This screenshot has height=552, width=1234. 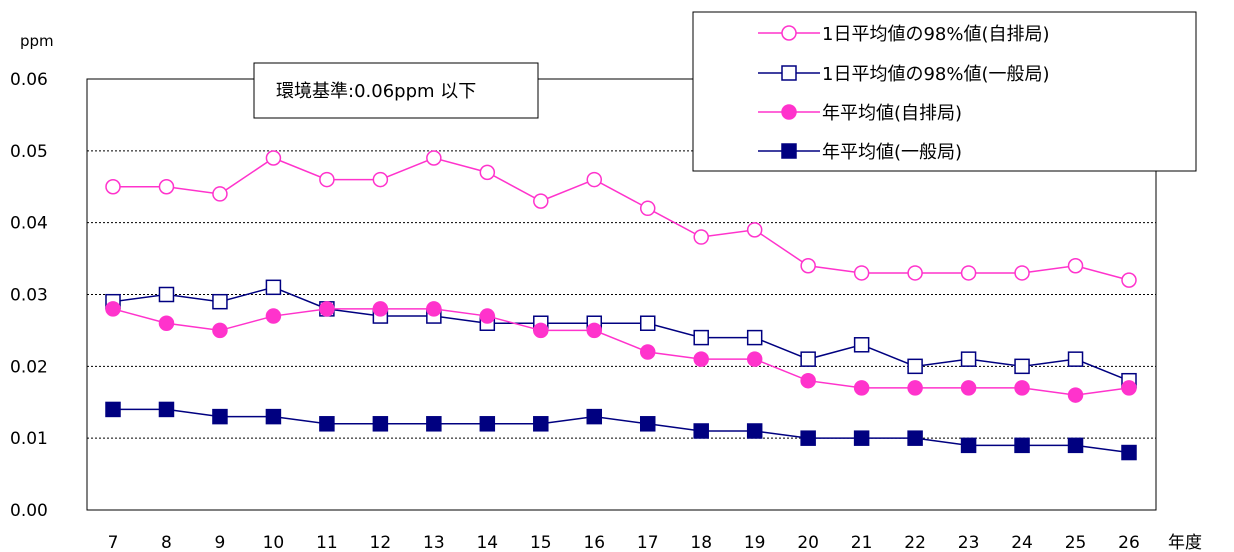 I want to click on x-tick-label: 23, so click(x=969, y=542).